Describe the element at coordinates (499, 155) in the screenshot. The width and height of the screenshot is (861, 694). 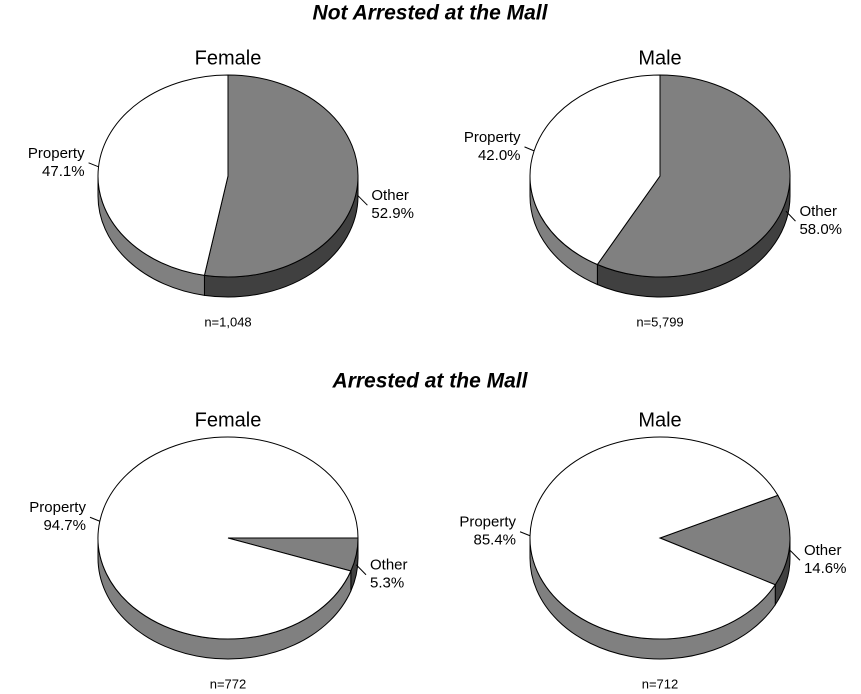
I see `value-label: 42.0%` at that location.